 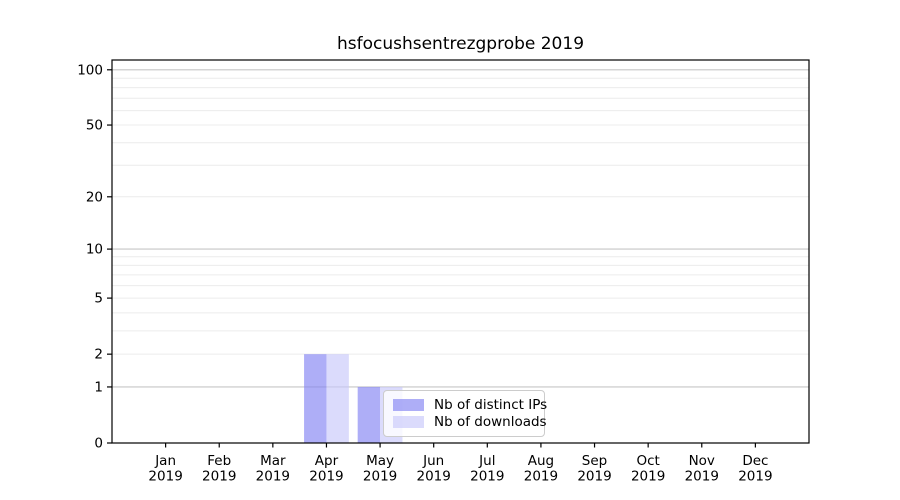 I want to click on x-tick-label: Jan 2019, so click(x=165, y=469).